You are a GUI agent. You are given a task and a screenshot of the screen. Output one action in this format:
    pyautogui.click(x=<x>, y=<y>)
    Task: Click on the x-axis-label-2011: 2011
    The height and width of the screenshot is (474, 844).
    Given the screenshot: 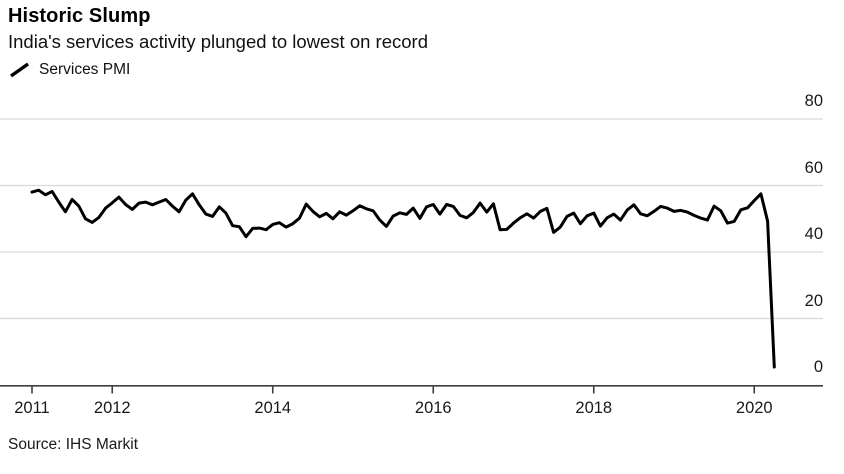 What is the action you would take?
    pyautogui.click(x=32, y=408)
    